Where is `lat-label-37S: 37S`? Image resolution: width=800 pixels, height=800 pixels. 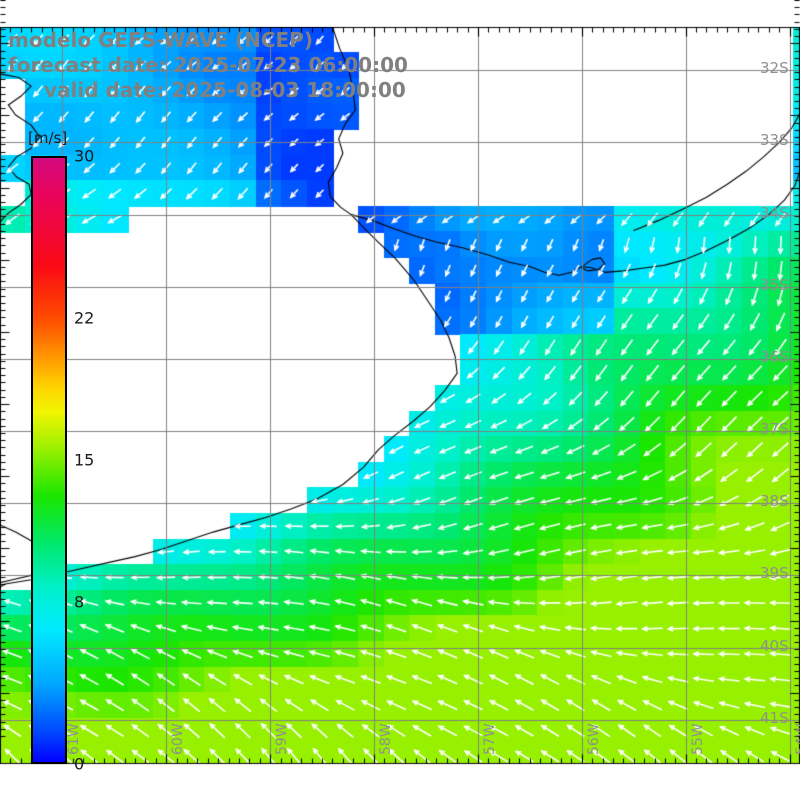 lat-label-37S: 37S is located at coordinates (774, 429).